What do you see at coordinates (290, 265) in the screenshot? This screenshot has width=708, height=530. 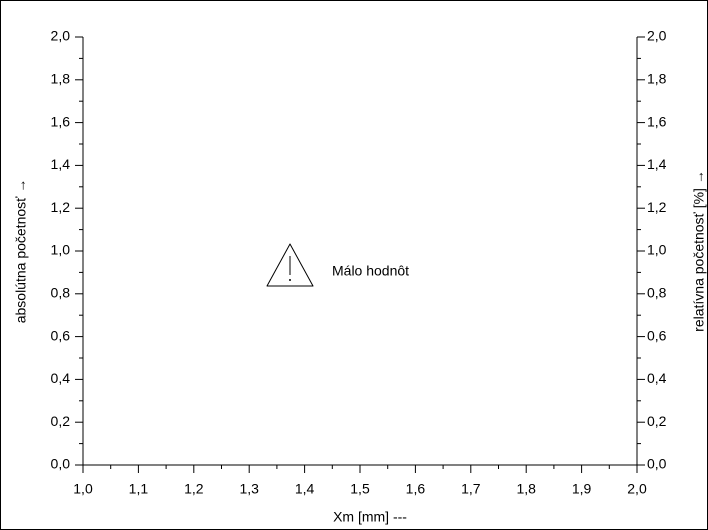 I see `warning-icon` at bounding box center [290, 265].